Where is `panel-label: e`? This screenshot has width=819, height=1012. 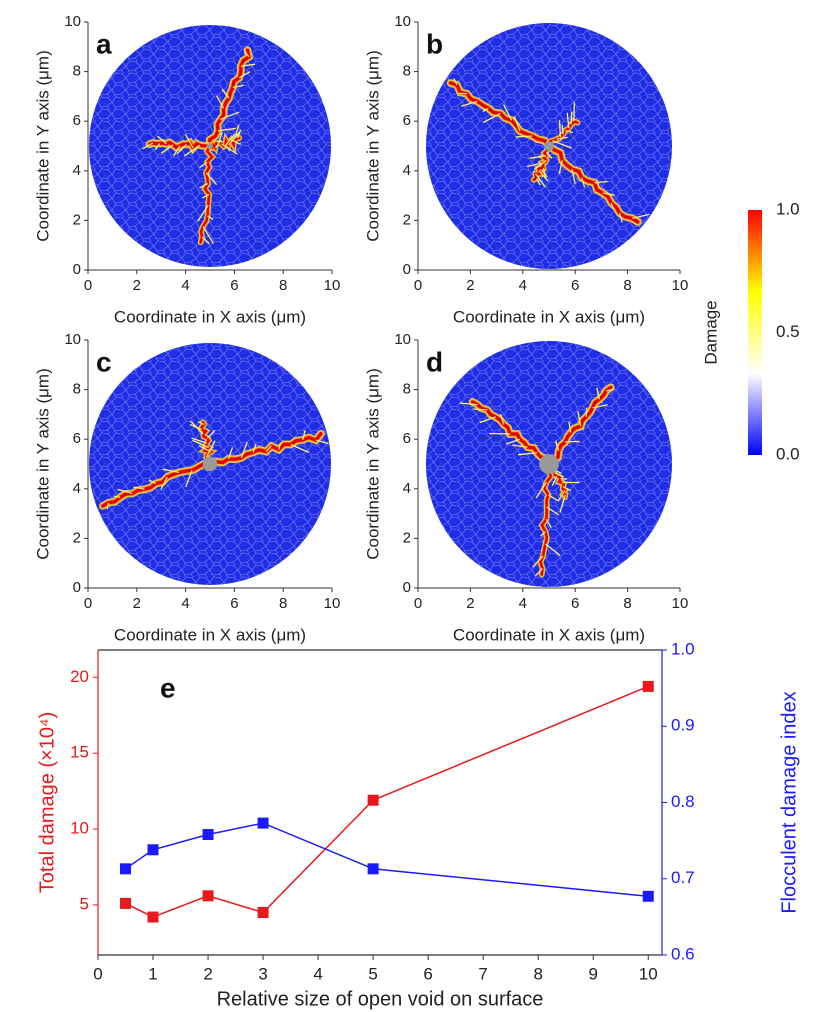
panel-label: e is located at coordinates (168, 687).